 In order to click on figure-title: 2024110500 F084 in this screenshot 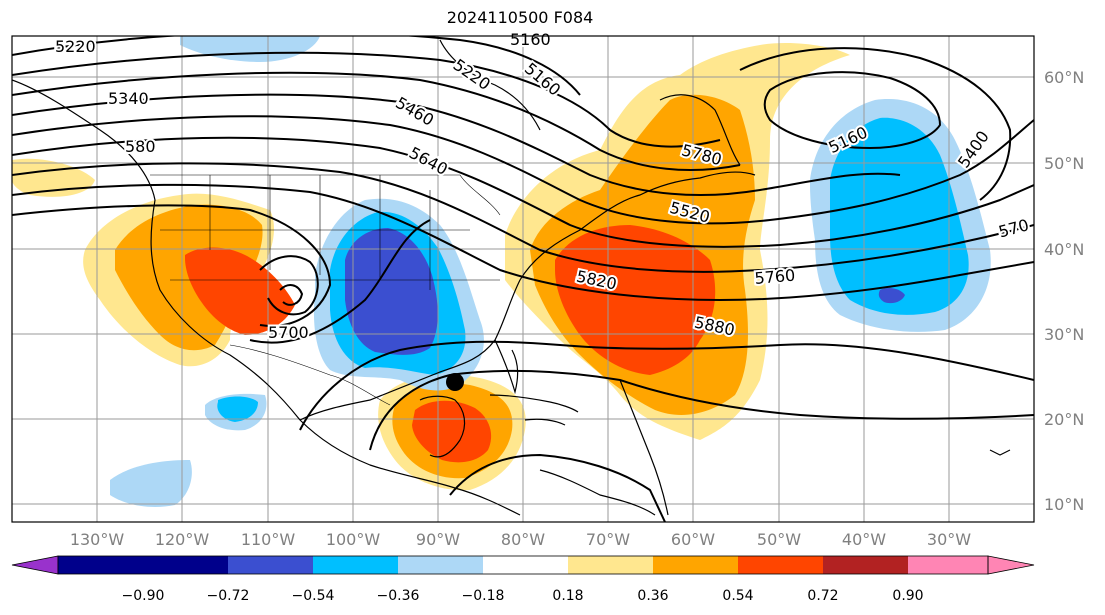, I will do `click(520, 17)`.